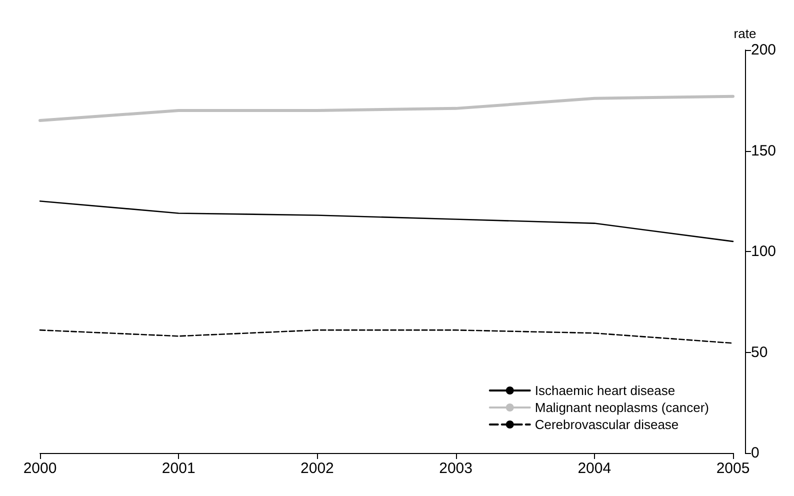 The width and height of the screenshot is (794, 496). Describe the element at coordinates (606, 424) in the screenshot. I see `legend-label: Cerebrovascular disease` at that location.